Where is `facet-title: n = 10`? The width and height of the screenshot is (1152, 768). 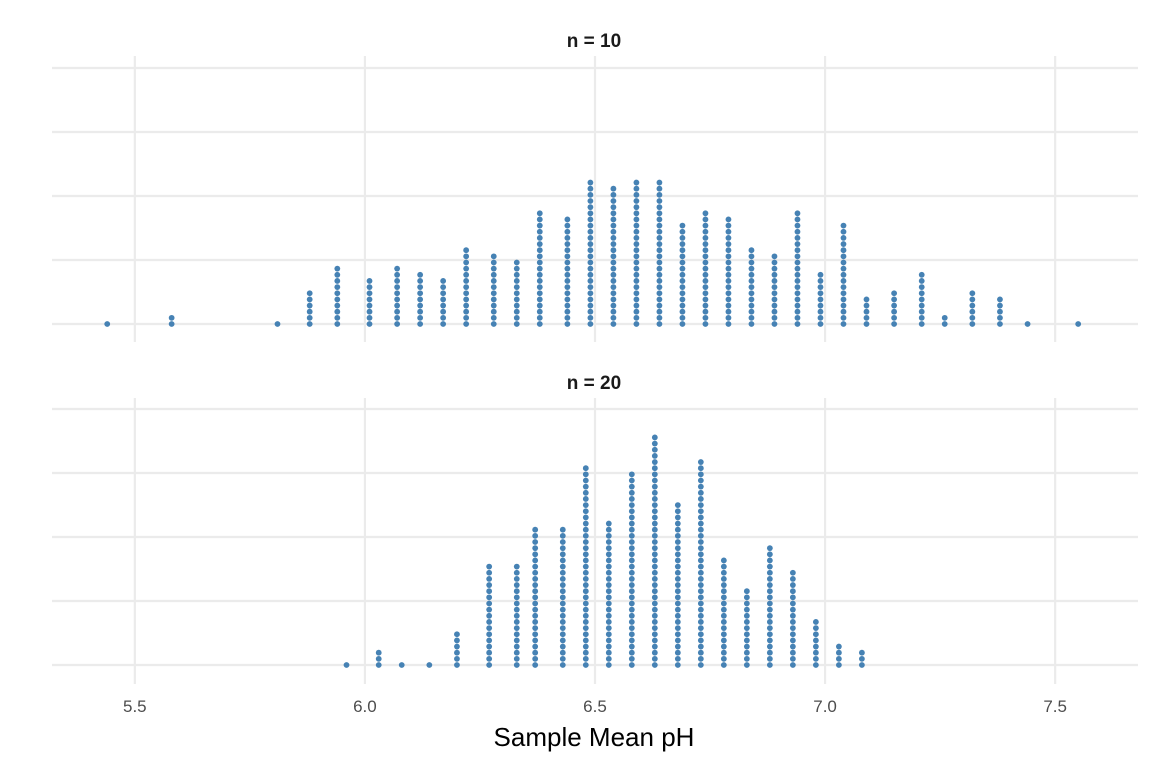
facet-title: n = 10 is located at coordinates (594, 41).